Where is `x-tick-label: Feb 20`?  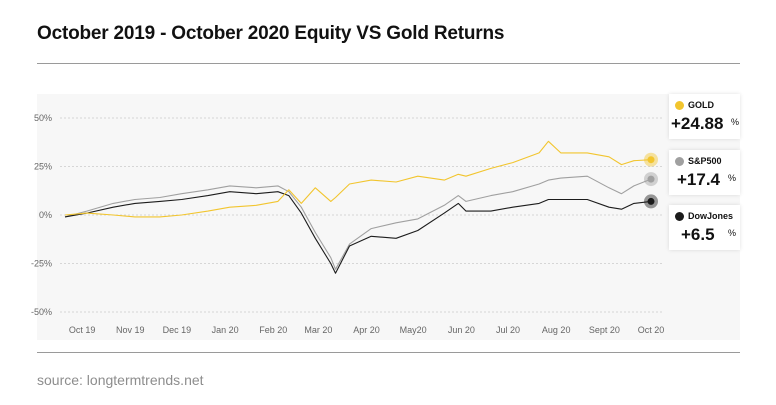 x-tick-label: Feb 20 is located at coordinates (273, 330).